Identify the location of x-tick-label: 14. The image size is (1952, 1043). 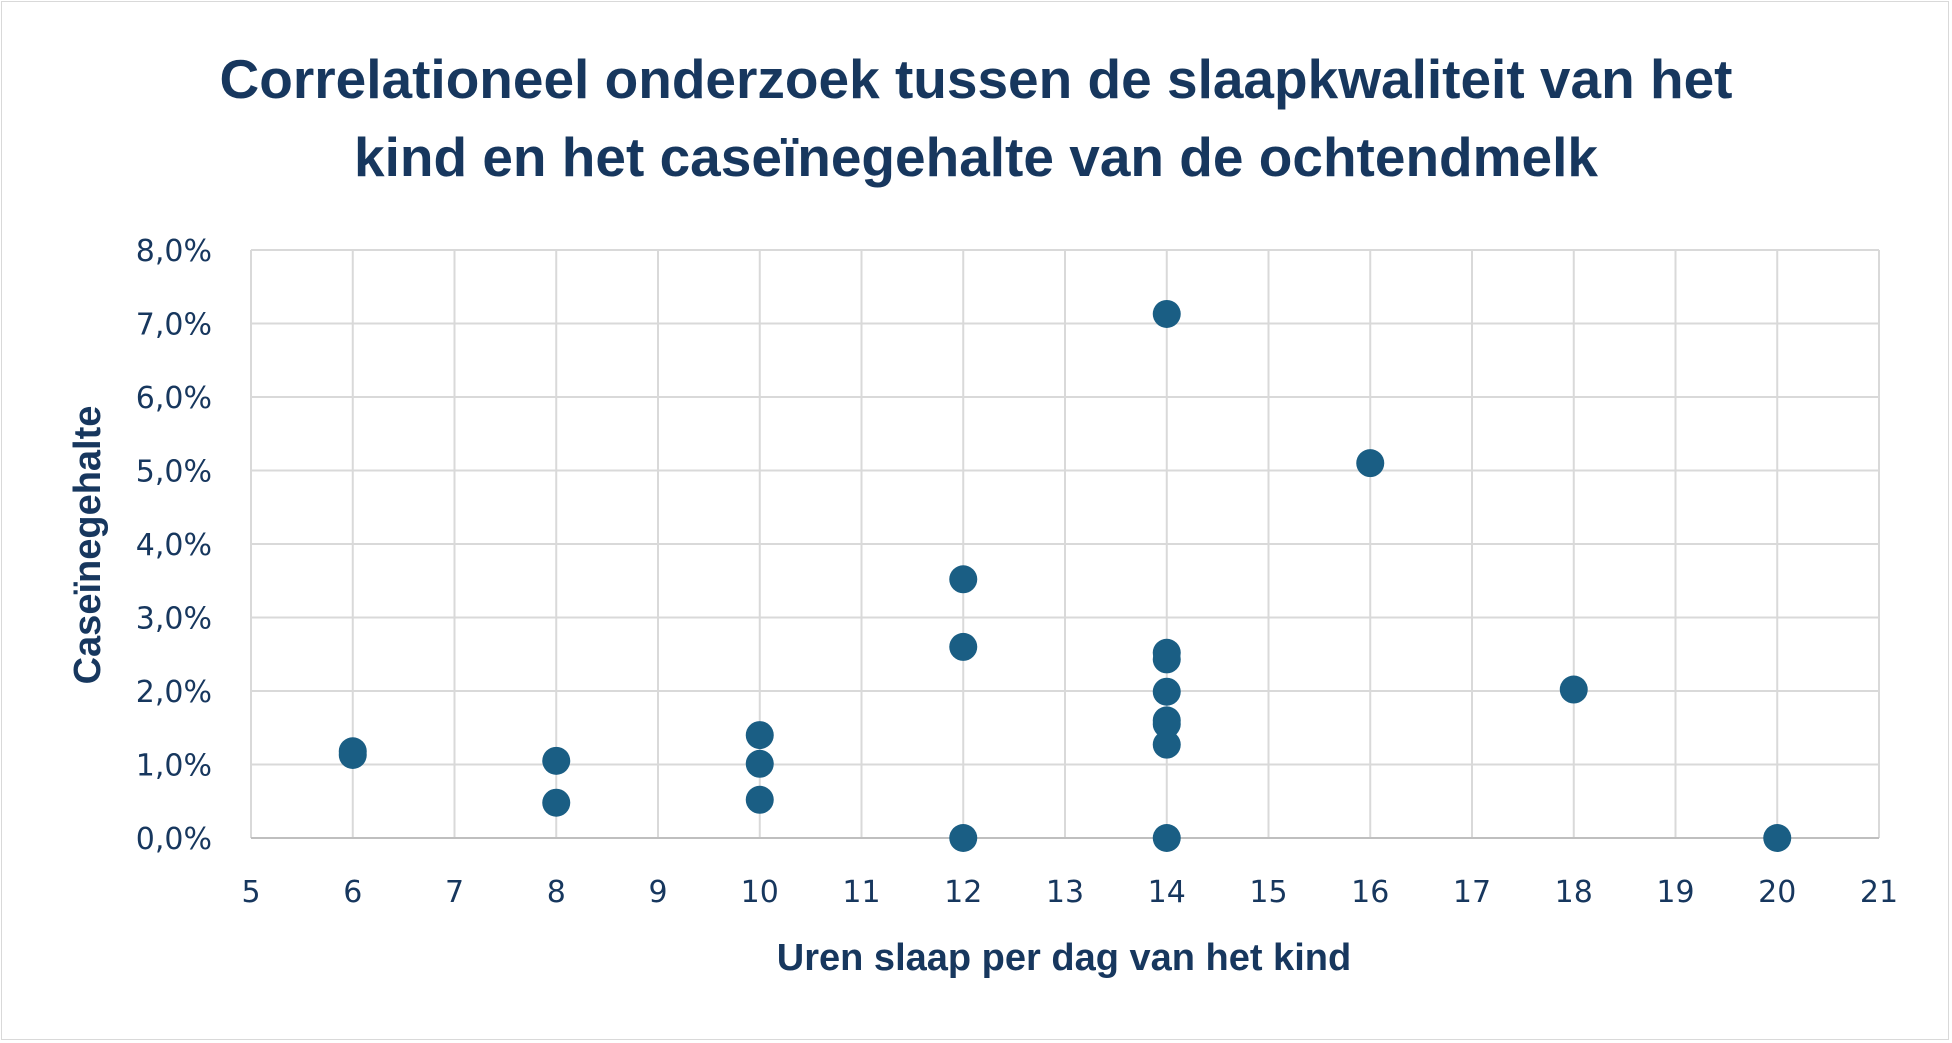
(1167, 892).